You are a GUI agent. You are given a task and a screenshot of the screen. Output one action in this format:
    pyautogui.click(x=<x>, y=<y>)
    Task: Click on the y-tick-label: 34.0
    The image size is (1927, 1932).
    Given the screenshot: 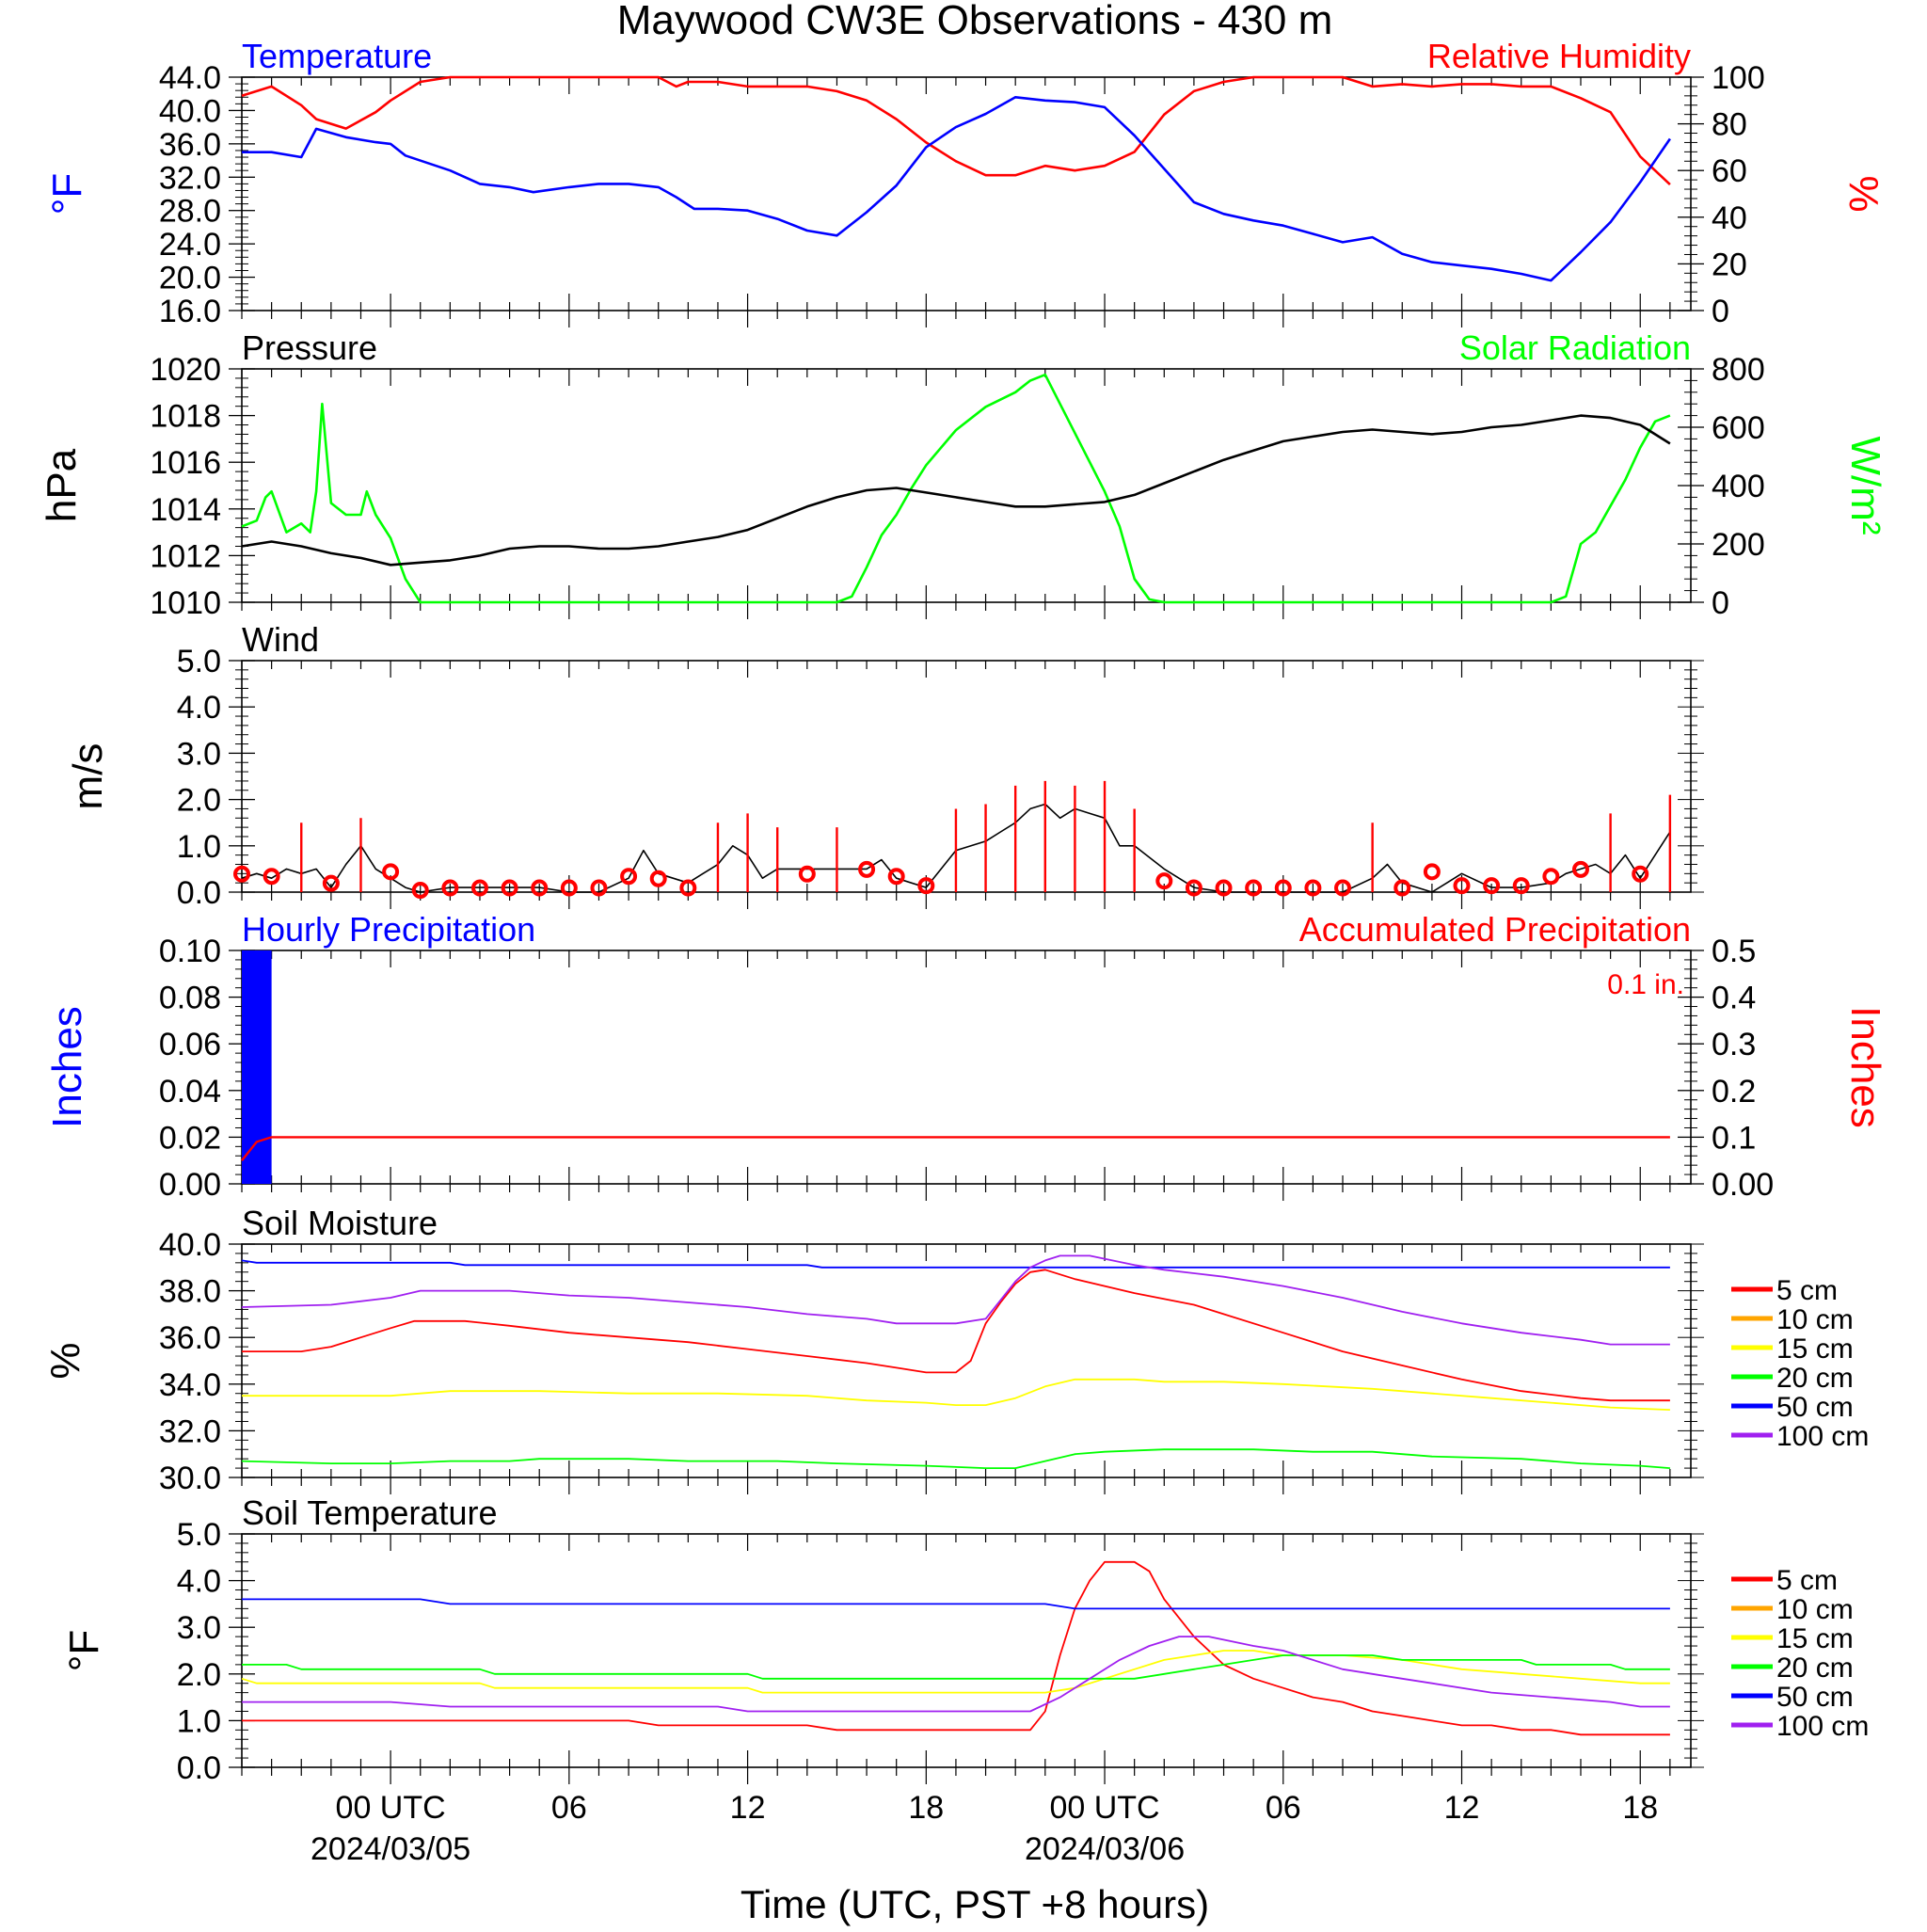 What is the action you would take?
    pyautogui.click(x=190, y=1385)
    